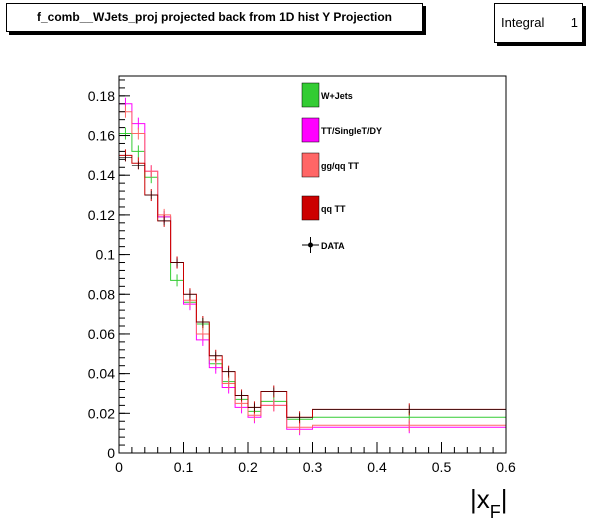 Image resolution: width=596 pixels, height=522 pixels. What do you see at coordinates (489, 503) in the screenshot?
I see `x-axis-label: |xF|` at bounding box center [489, 503].